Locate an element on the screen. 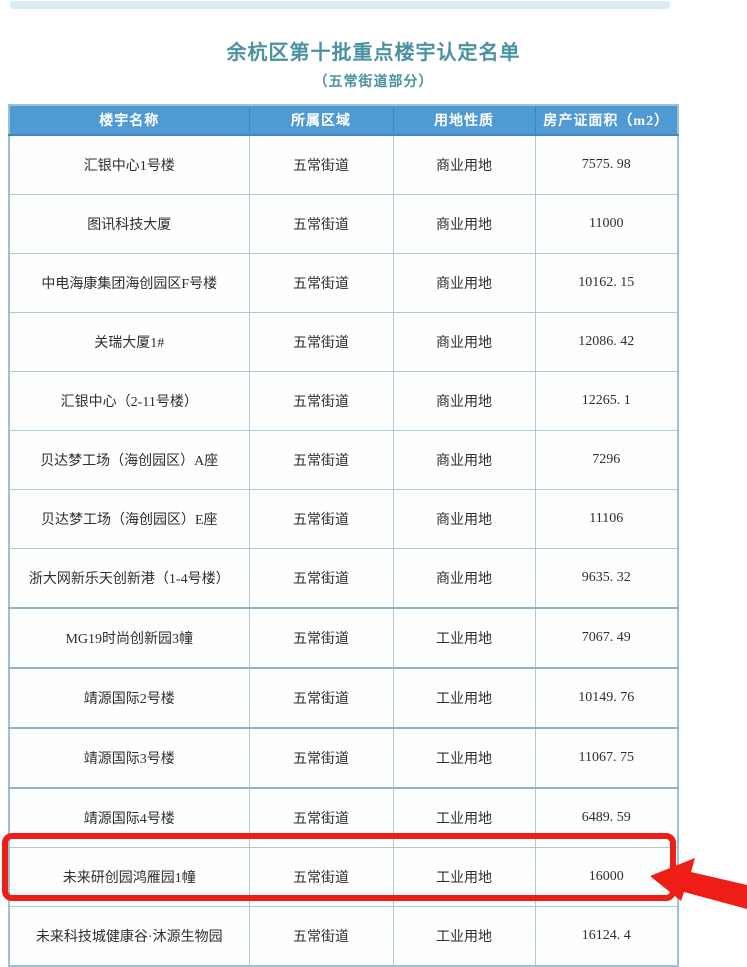 The image size is (747, 967). table-row: 中电海康集团海创园区F号楼 五常街道 商业用地 10162. 15 is located at coordinates (343, 283).